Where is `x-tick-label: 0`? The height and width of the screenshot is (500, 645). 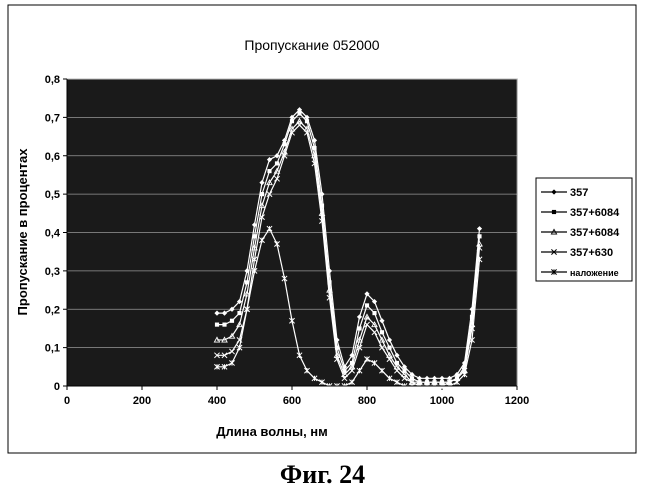
x-tick-label: 0 is located at coordinates (67, 401).